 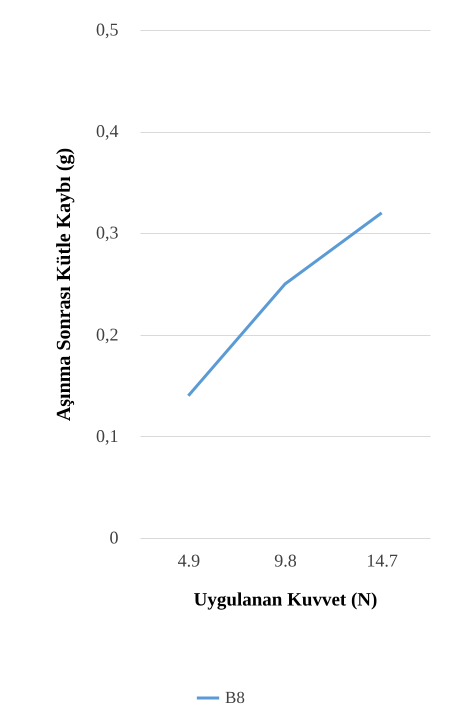 I want to click on x-axis-title: Uygulanan Kuvvet (N), so click(x=286, y=600).